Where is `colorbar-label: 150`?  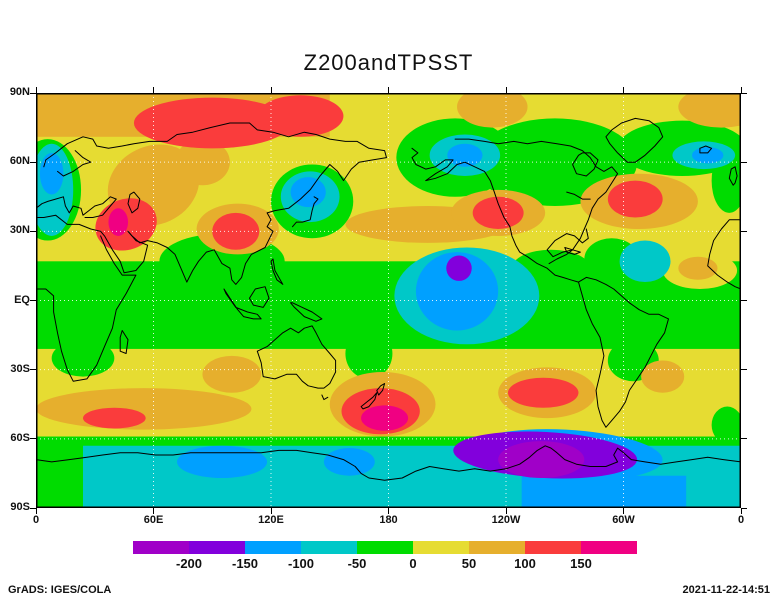
colorbar-label: 150 is located at coordinates (581, 563).